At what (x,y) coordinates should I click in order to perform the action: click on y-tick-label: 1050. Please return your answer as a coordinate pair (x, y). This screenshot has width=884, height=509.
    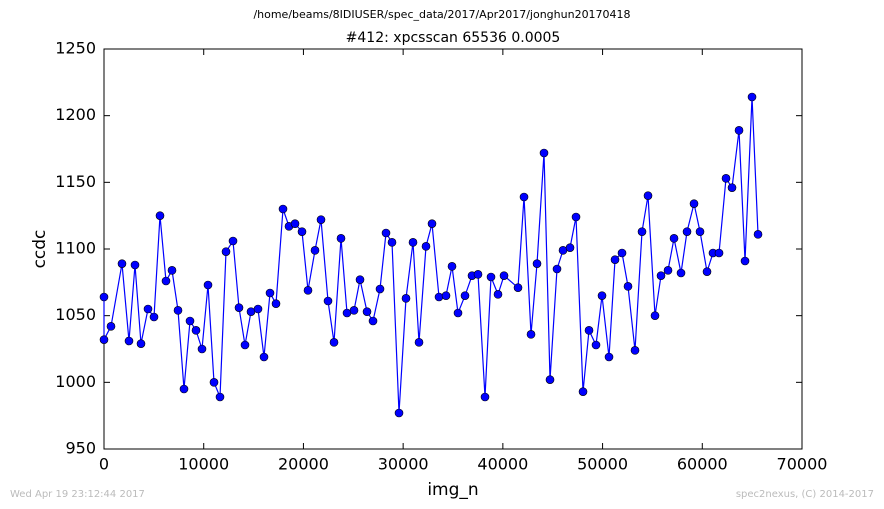
    Looking at the image, I should click on (75, 314).